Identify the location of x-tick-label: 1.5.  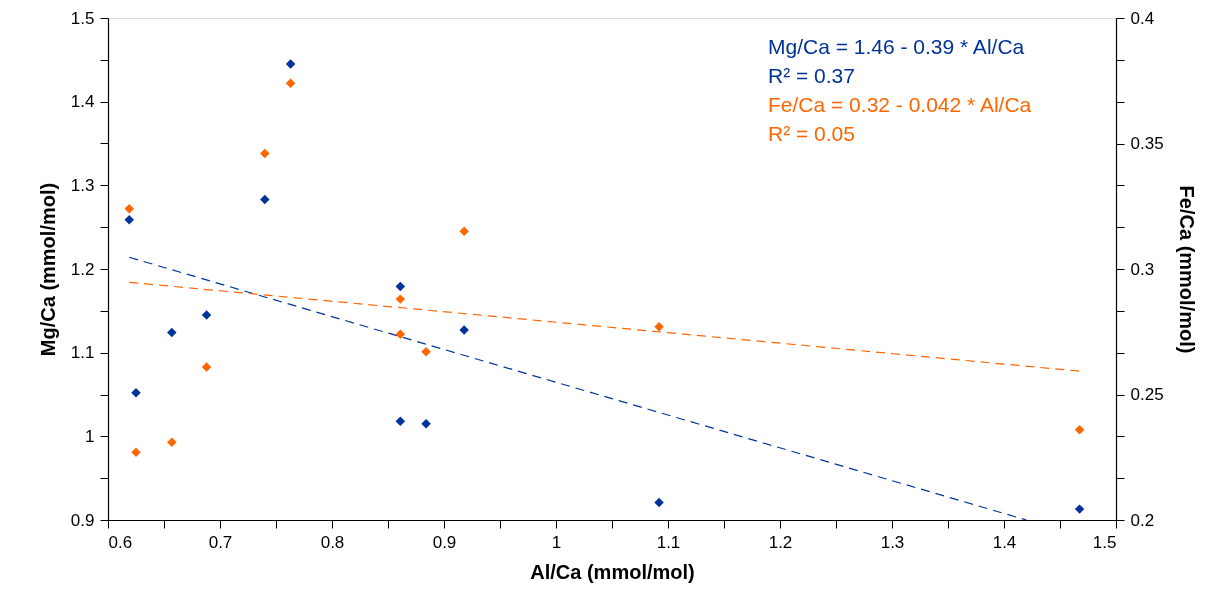
(1104, 542).